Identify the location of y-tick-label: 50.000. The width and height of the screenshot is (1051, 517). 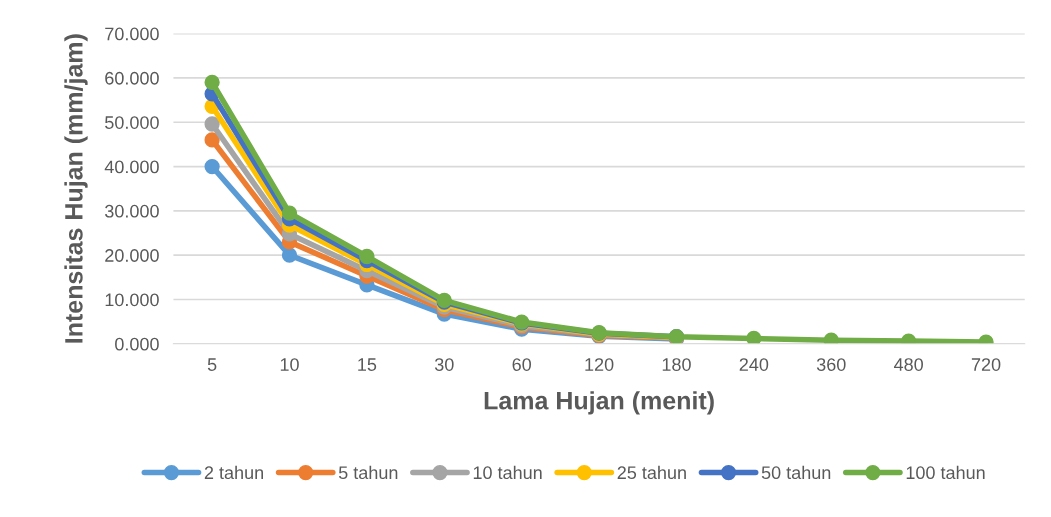
(132, 122).